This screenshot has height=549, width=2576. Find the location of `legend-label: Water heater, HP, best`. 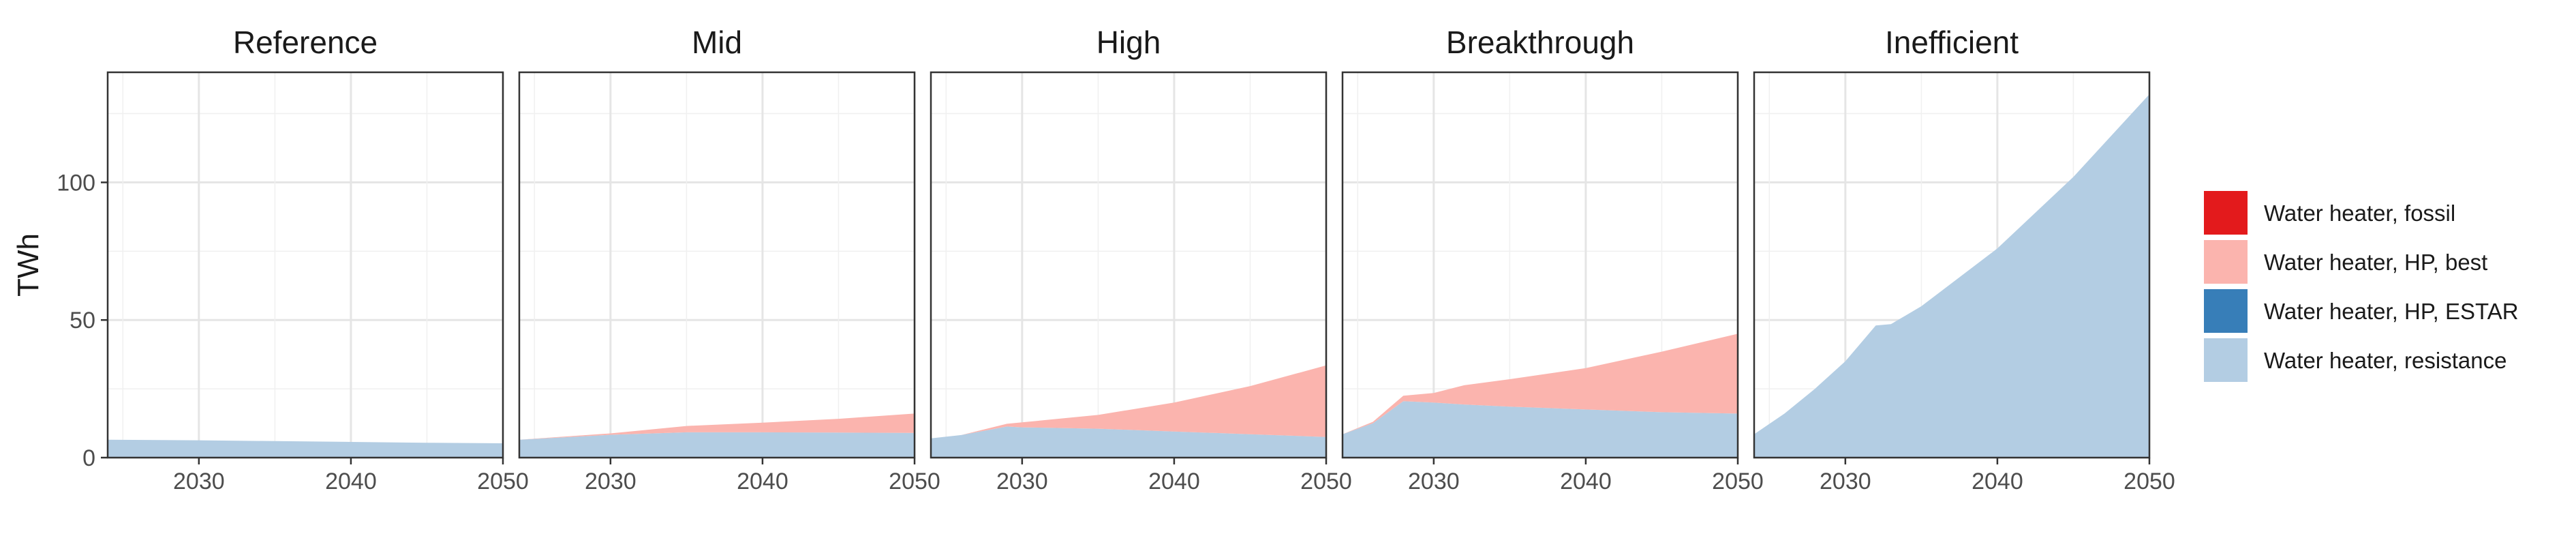

legend-label: Water heater, HP, best is located at coordinates (2375, 262).